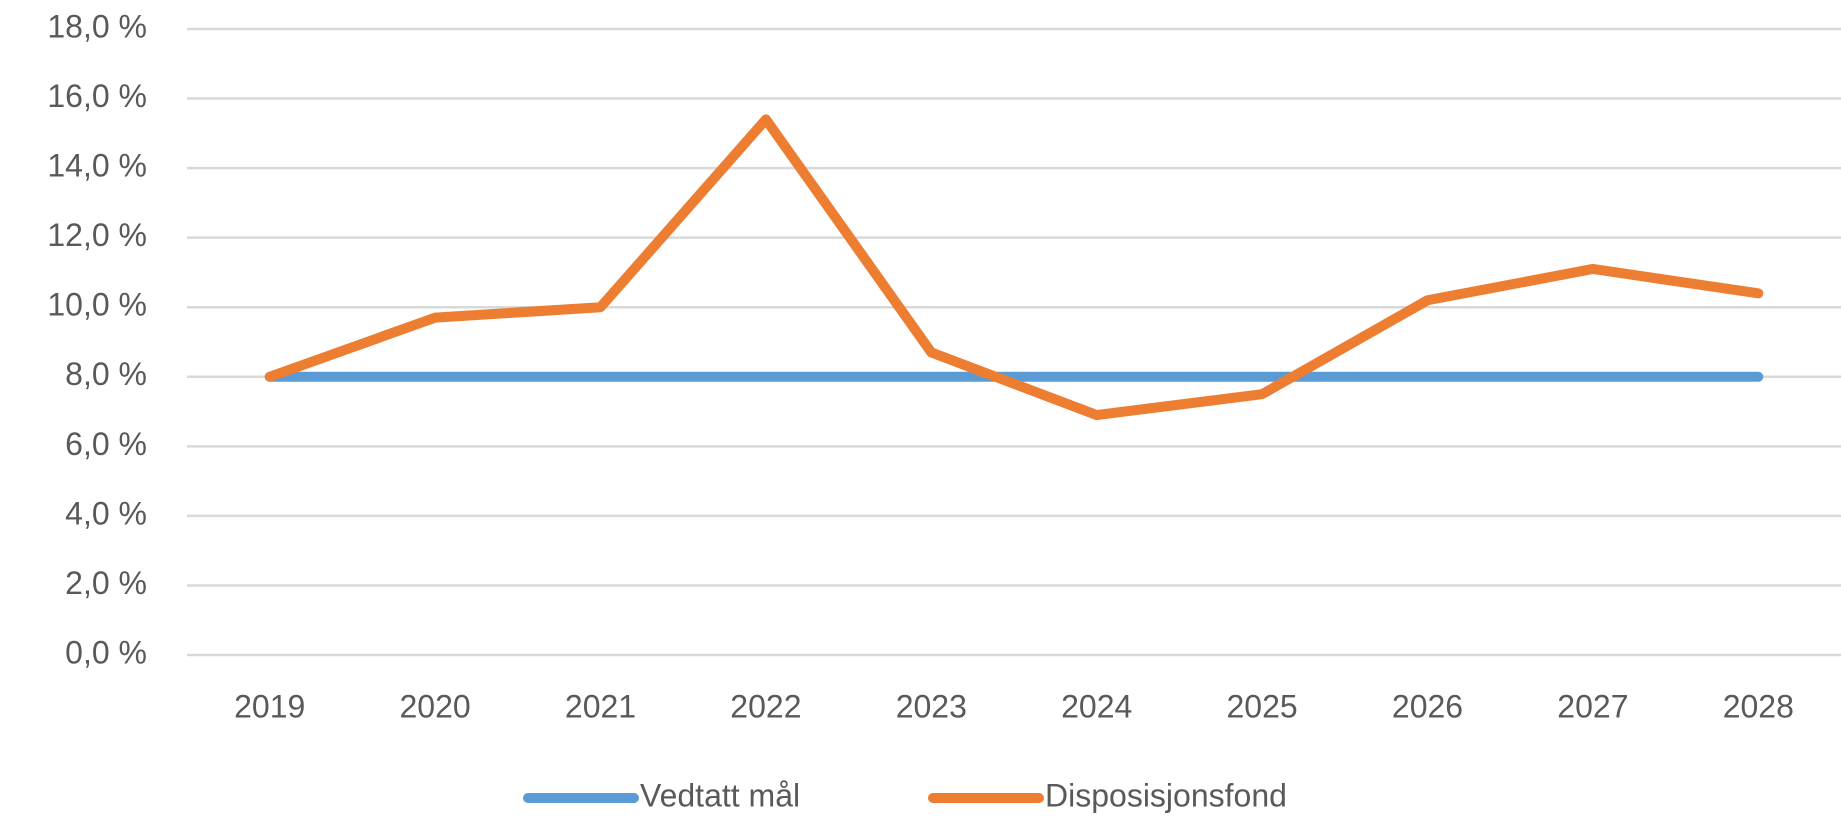 The height and width of the screenshot is (818, 1841). I want to click on y-tick-label: 0,0 %, so click(106, 652).